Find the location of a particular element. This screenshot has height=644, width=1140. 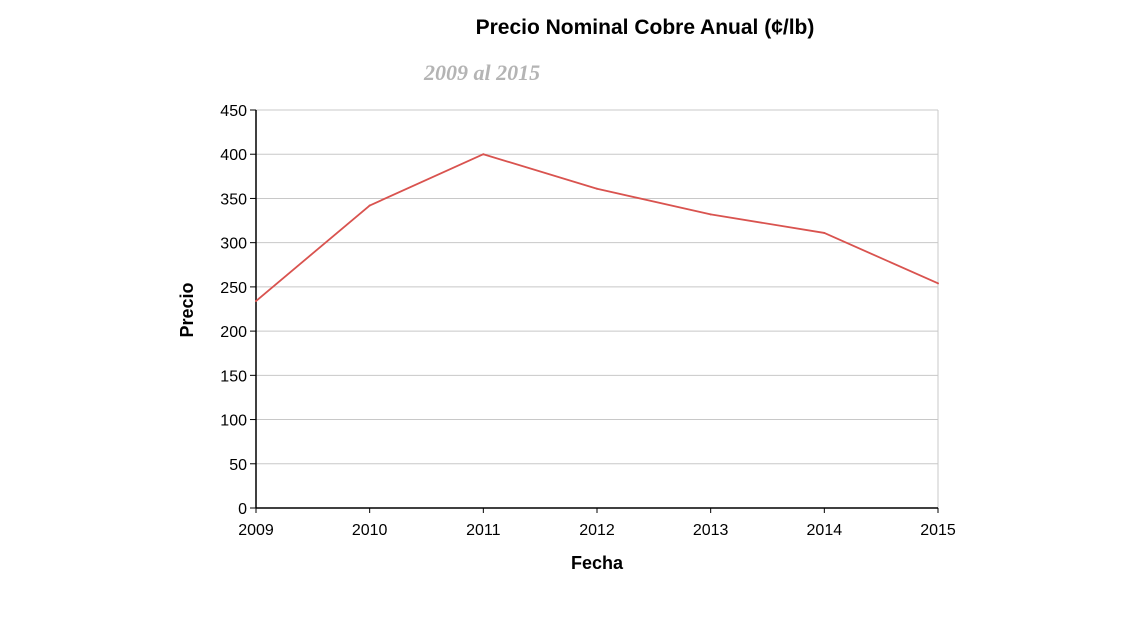

x-tick-labels: 2009 2010 2011 2012 2013 2014 2015 is located at coordinates (597, 530).